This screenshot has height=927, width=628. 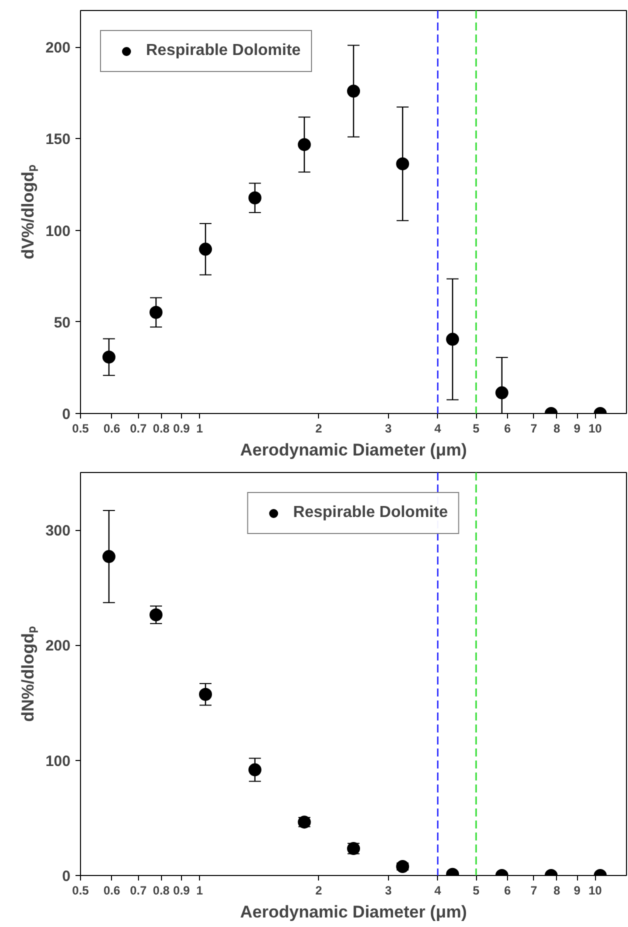 What do you see at coordinates (62, 323) in the screenshot?
I see `y-tick-label: 50` at bounding box center [62, 323].